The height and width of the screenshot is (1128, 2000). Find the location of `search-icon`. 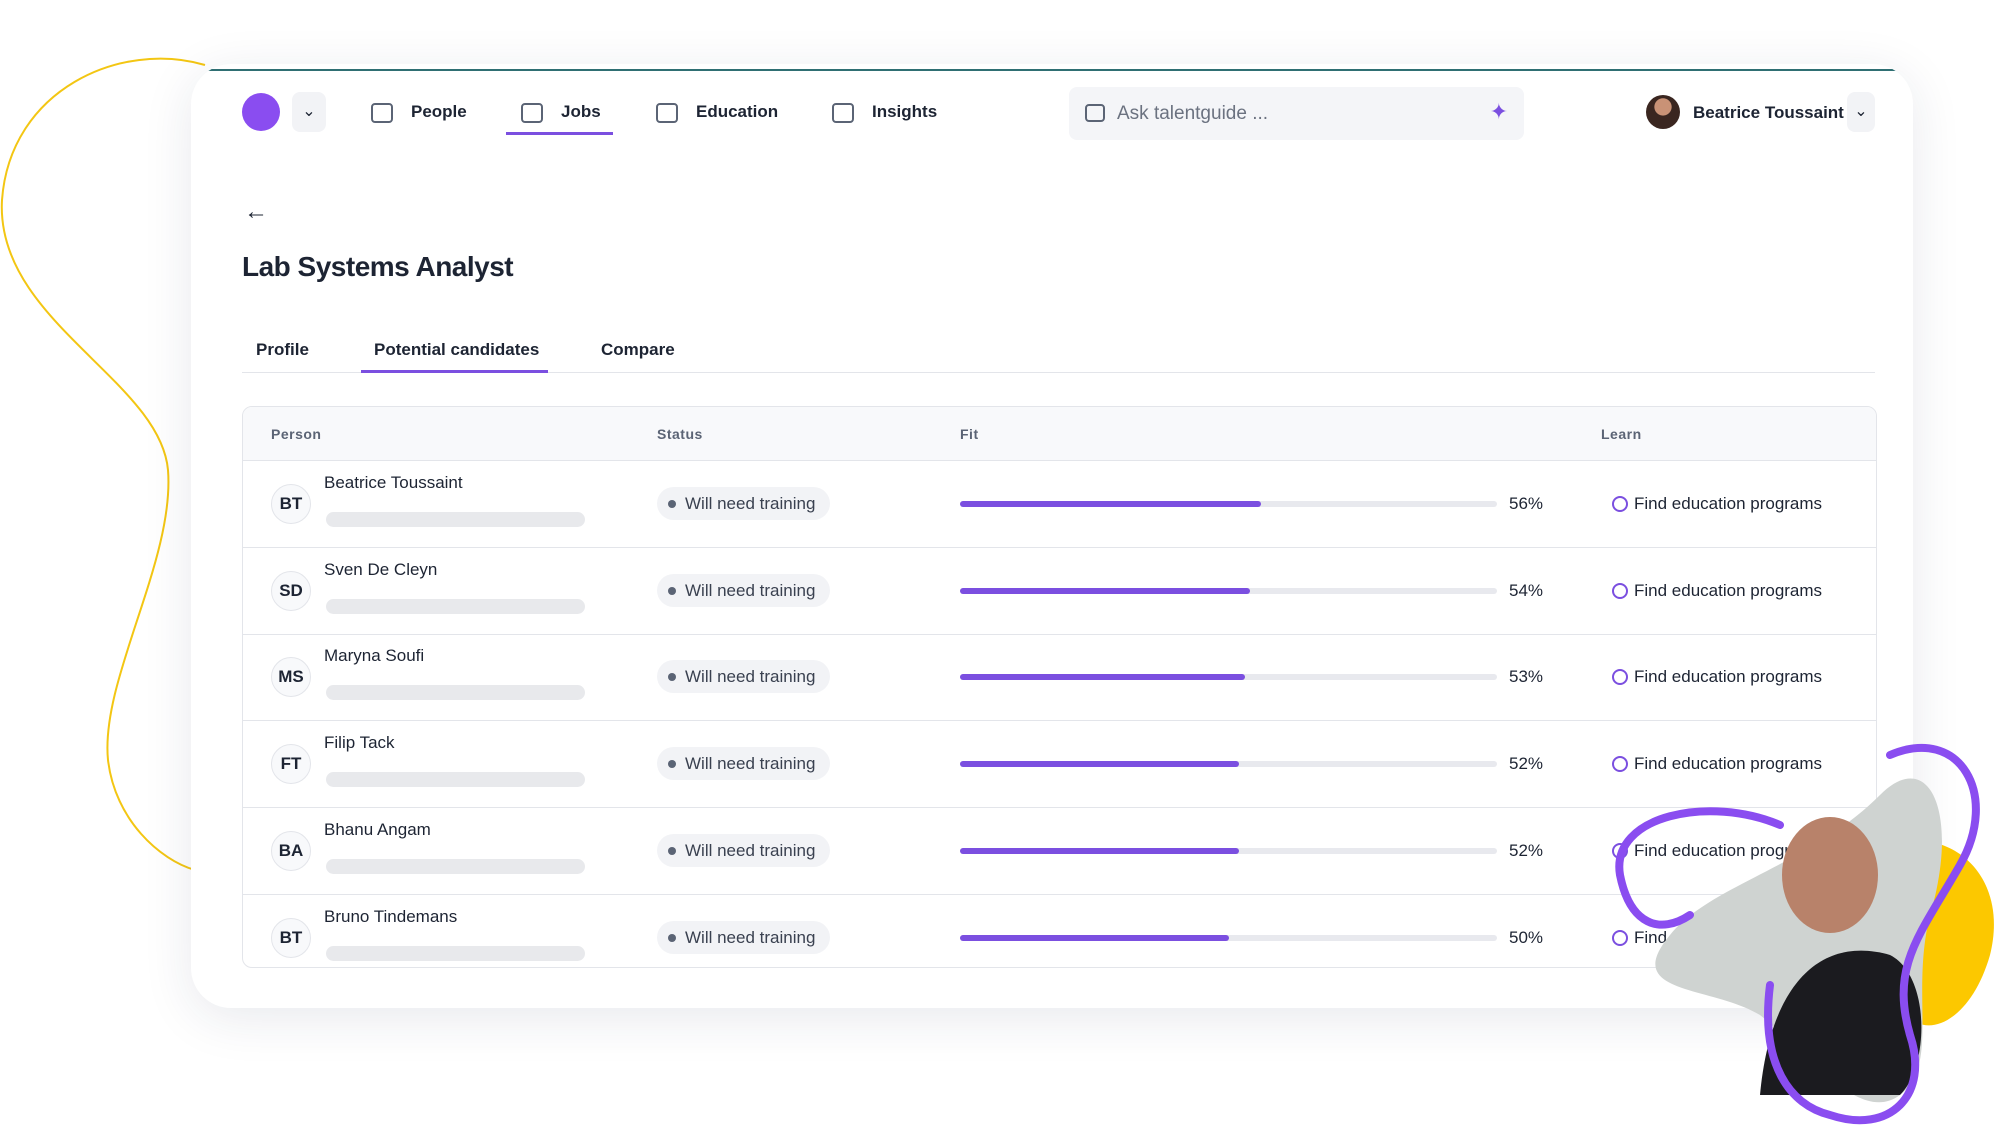

search-icon is located at coordinates (1095, 113).